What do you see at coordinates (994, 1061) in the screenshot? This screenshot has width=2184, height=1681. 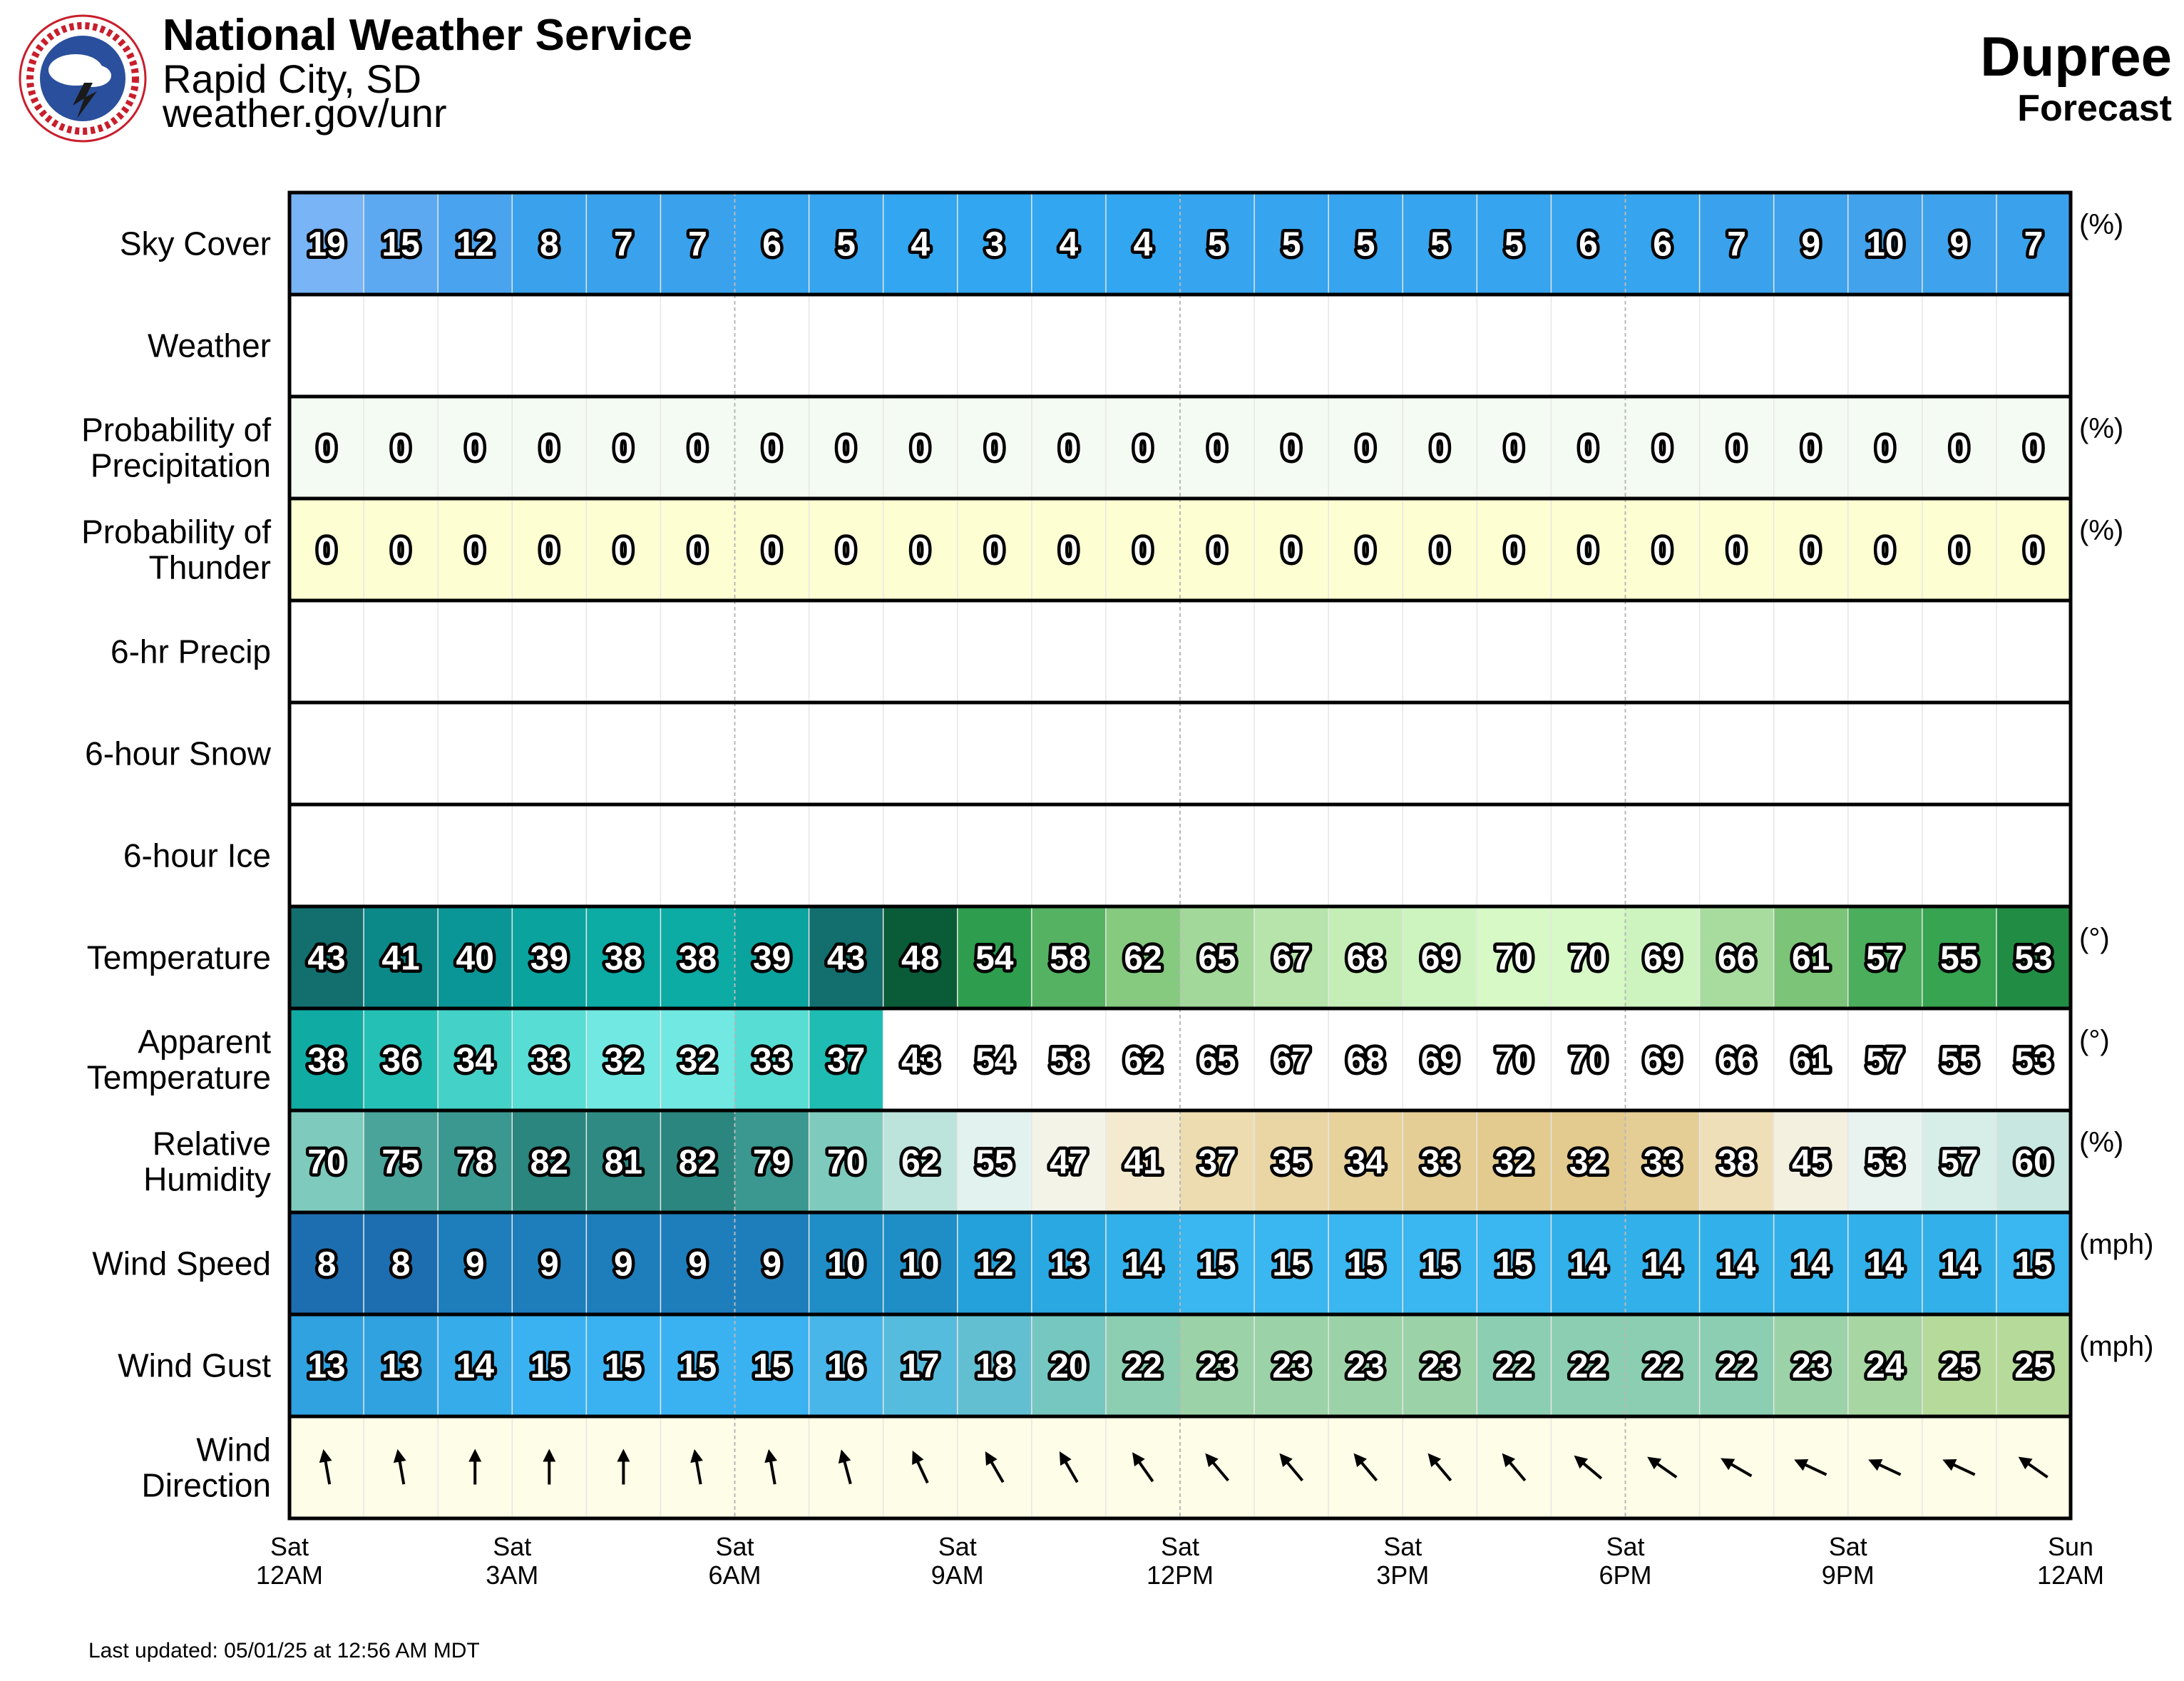 I see `value-apparent: 54` at bounding box center [994, 1061].